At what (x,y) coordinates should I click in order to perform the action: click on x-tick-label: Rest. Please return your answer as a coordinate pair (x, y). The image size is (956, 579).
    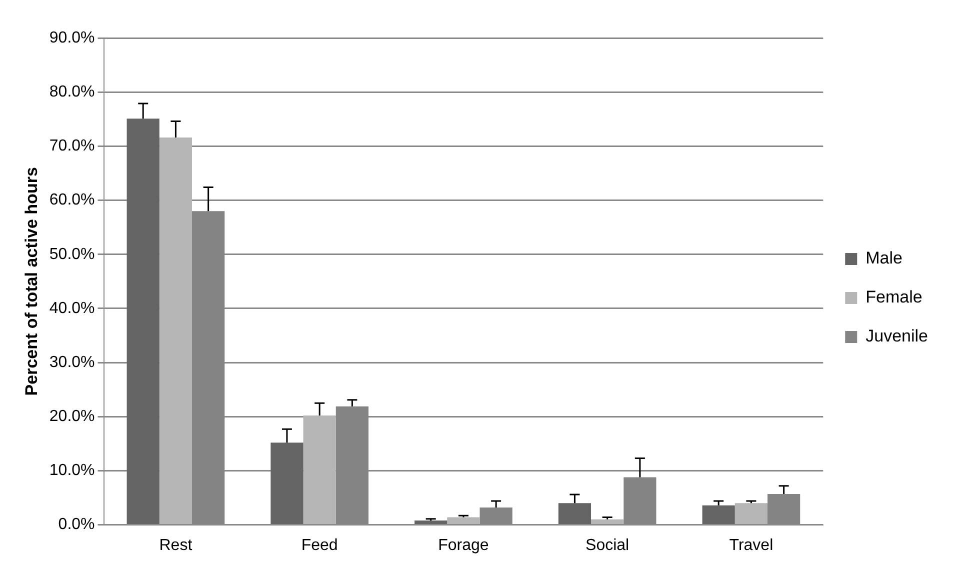
    Looking at the image, I should click on (176, 545).